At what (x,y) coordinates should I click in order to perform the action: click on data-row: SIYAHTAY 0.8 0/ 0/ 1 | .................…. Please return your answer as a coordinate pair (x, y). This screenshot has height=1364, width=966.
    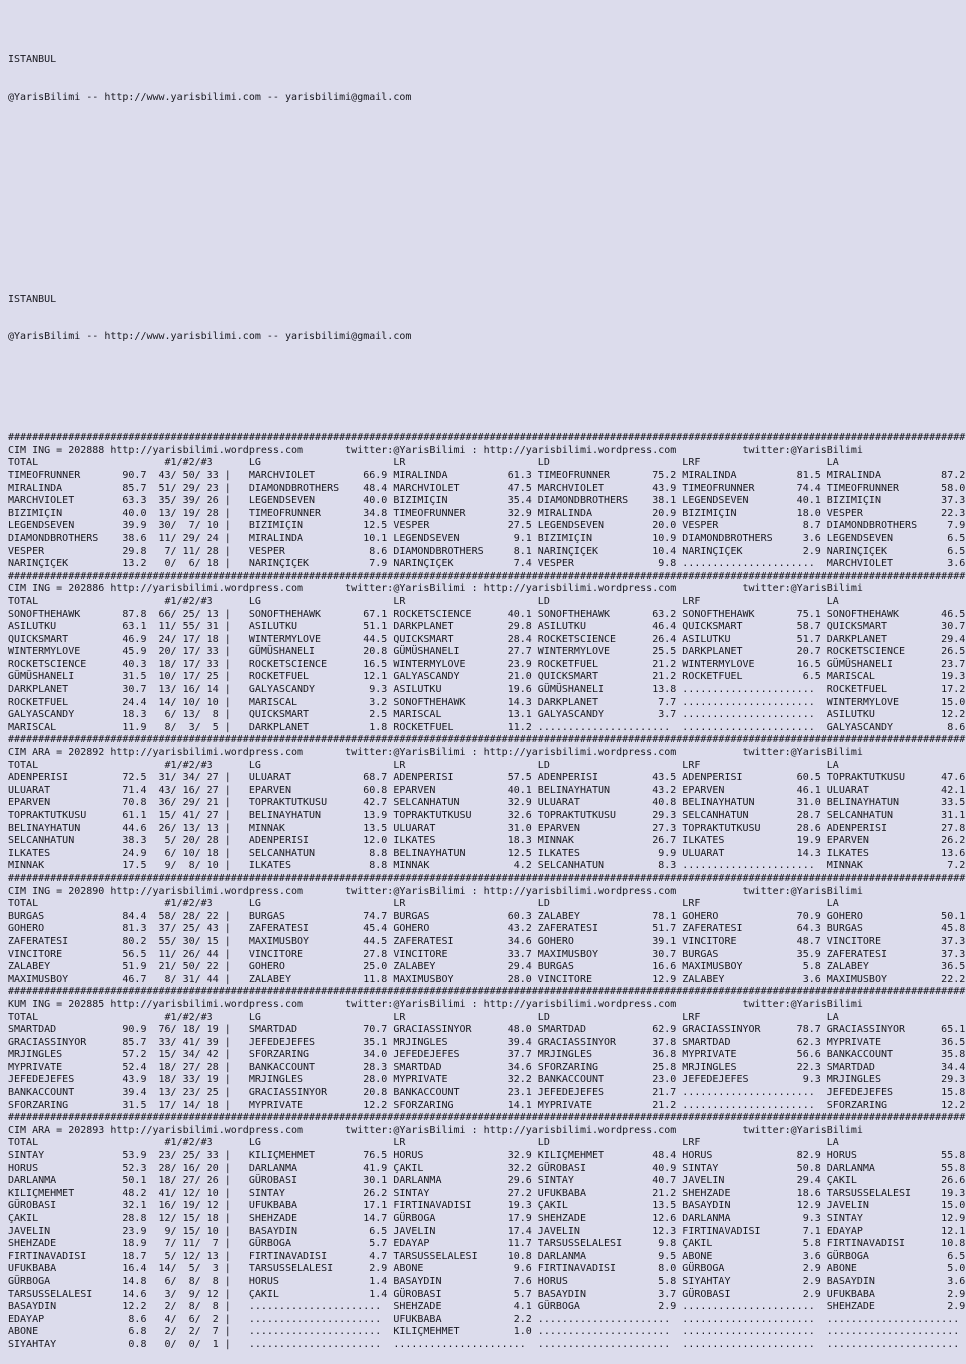
    Looking at the image, I should click on (487, 1344).